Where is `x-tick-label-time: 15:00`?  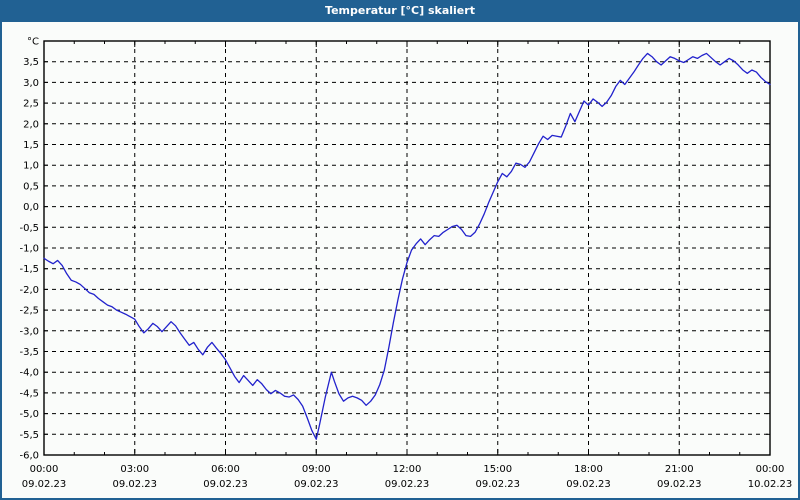 x-tick-label-time: 15:00 is located at coordinates (497, 469).